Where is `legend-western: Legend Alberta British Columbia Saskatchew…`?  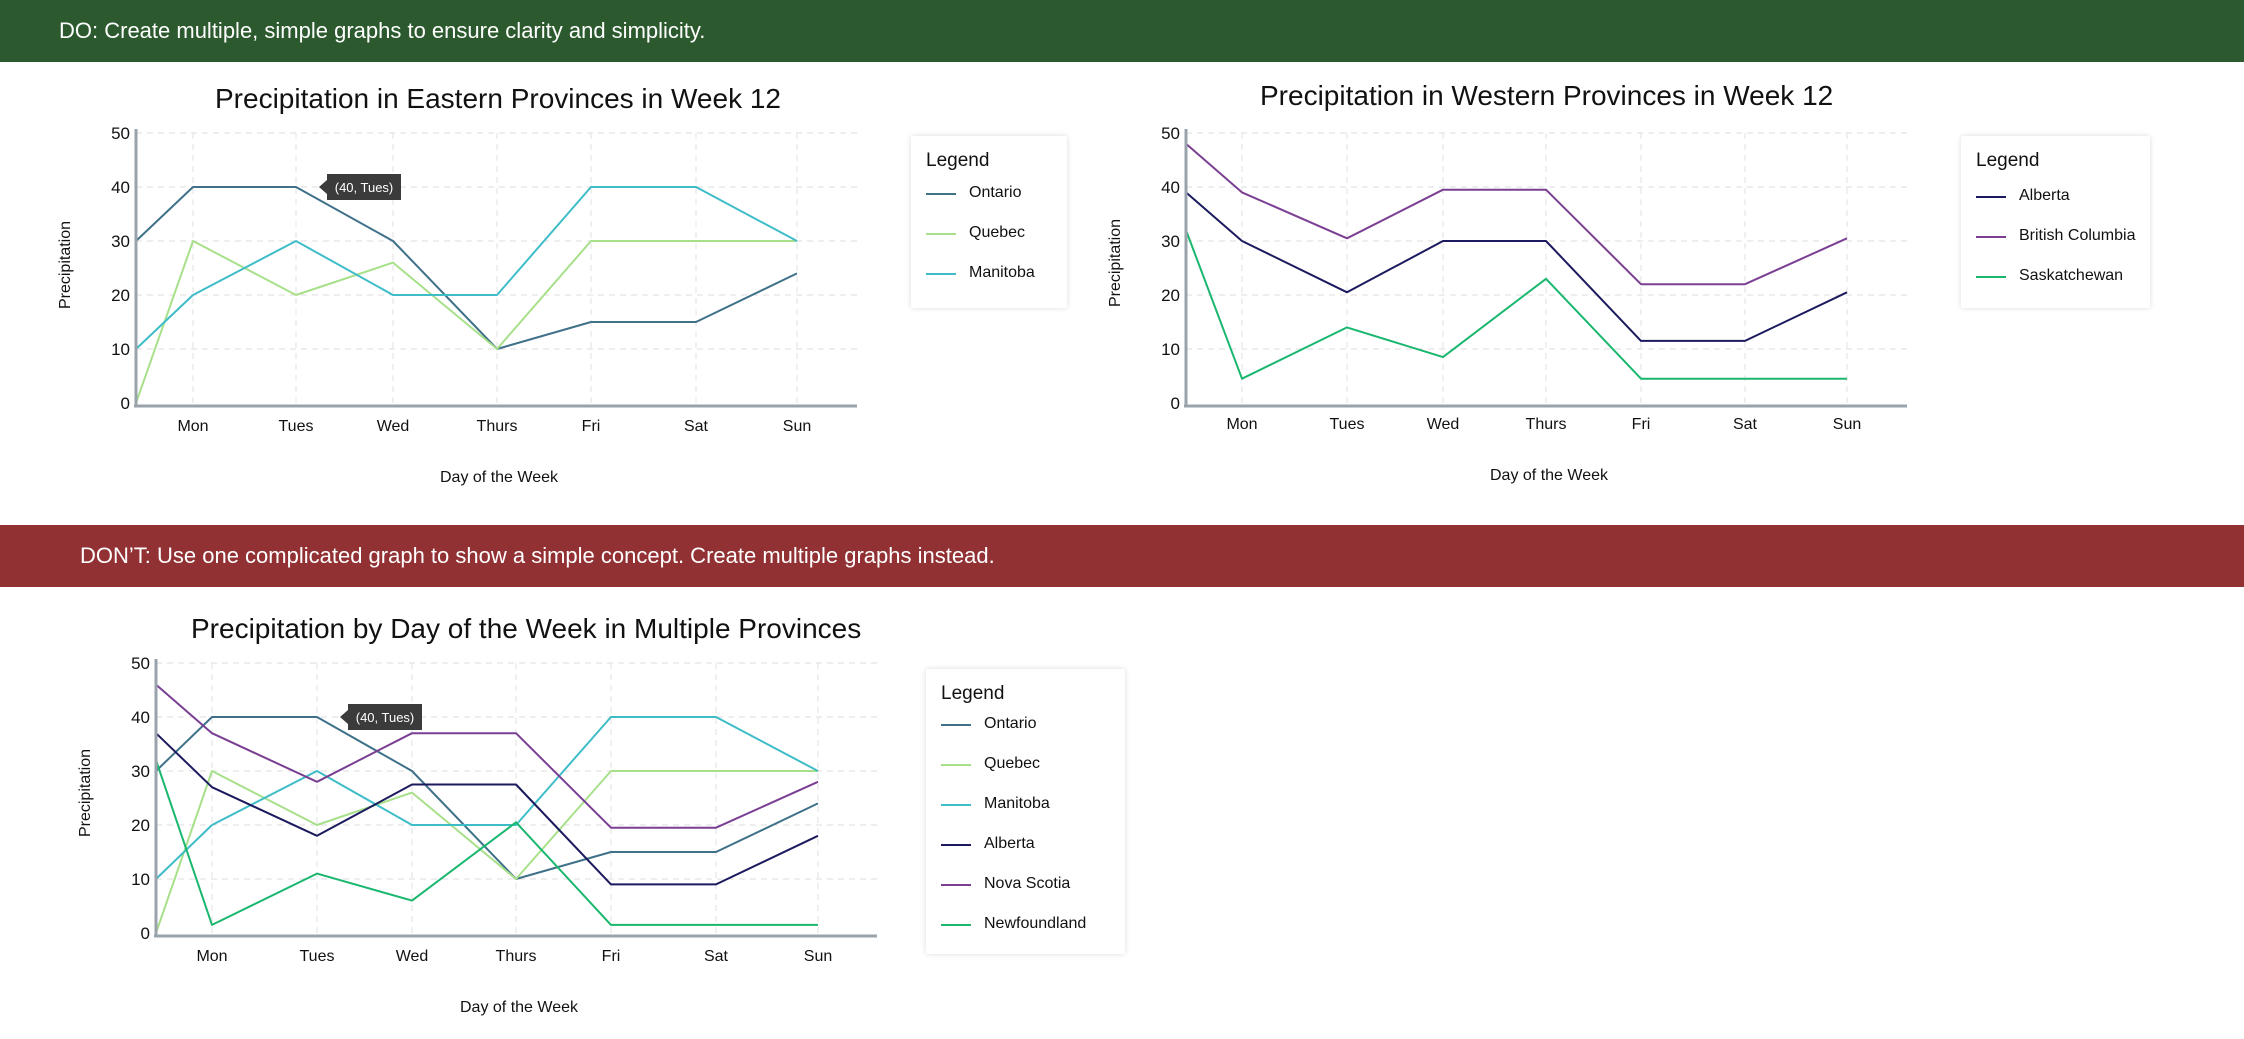
legend-western: Legend Alberta British Columbia Saskatchew… is located at coordinates (2055, 222).